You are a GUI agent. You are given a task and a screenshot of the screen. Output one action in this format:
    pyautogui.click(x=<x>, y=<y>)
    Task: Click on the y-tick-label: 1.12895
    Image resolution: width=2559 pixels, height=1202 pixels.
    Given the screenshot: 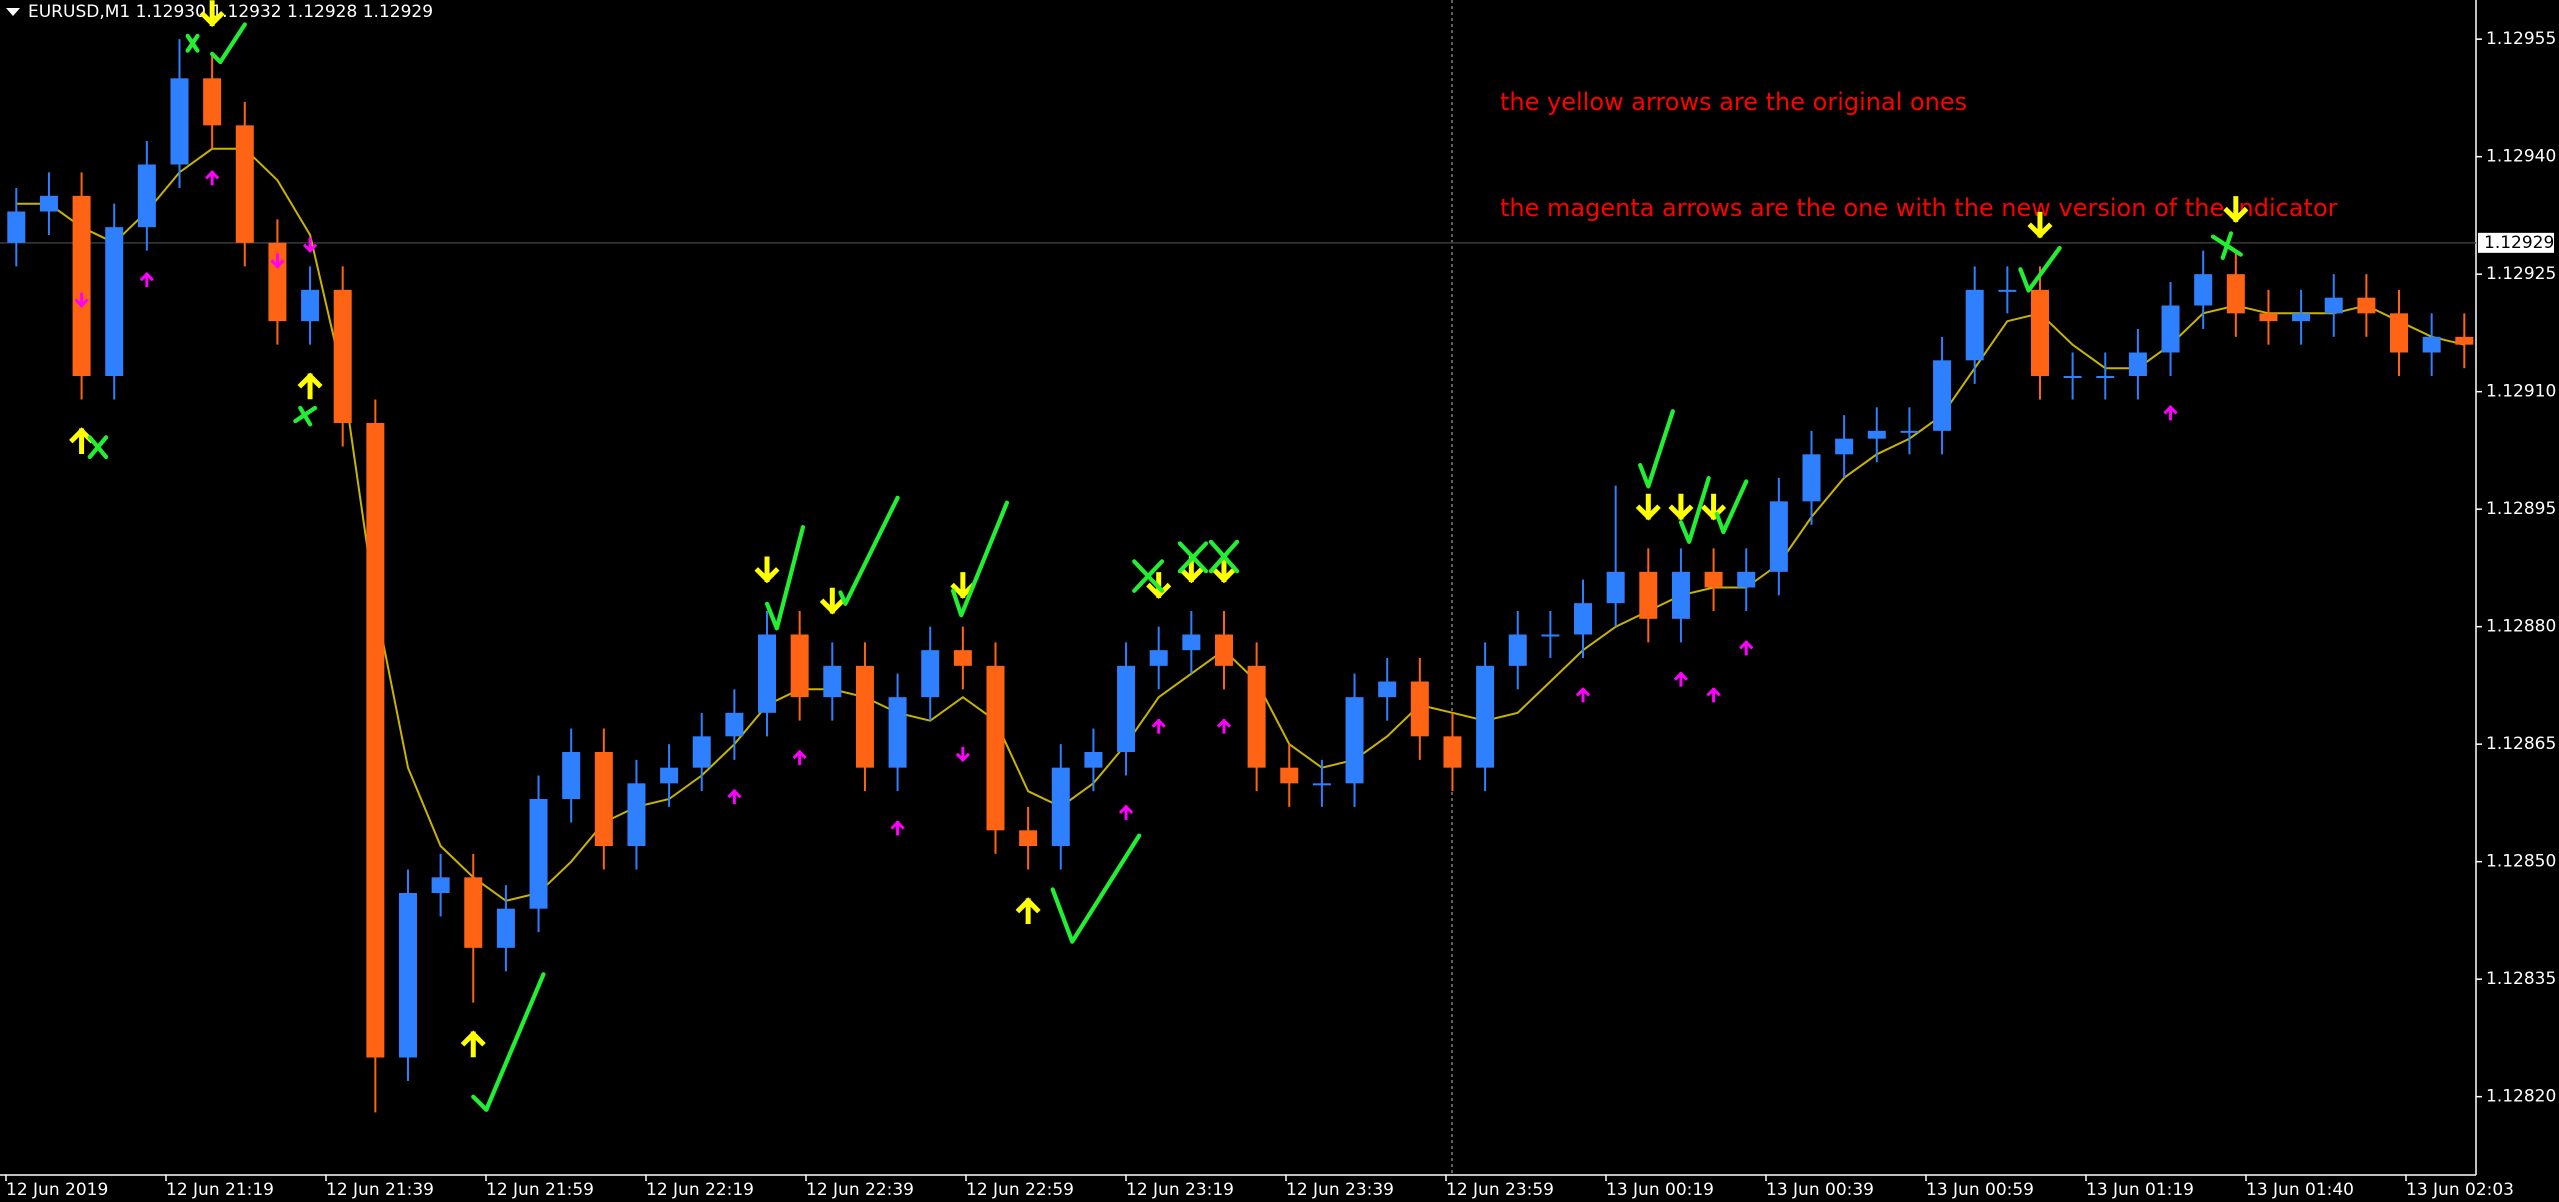 What is the action you would take?
    pyautogui.click(x=2521, y=509)
    